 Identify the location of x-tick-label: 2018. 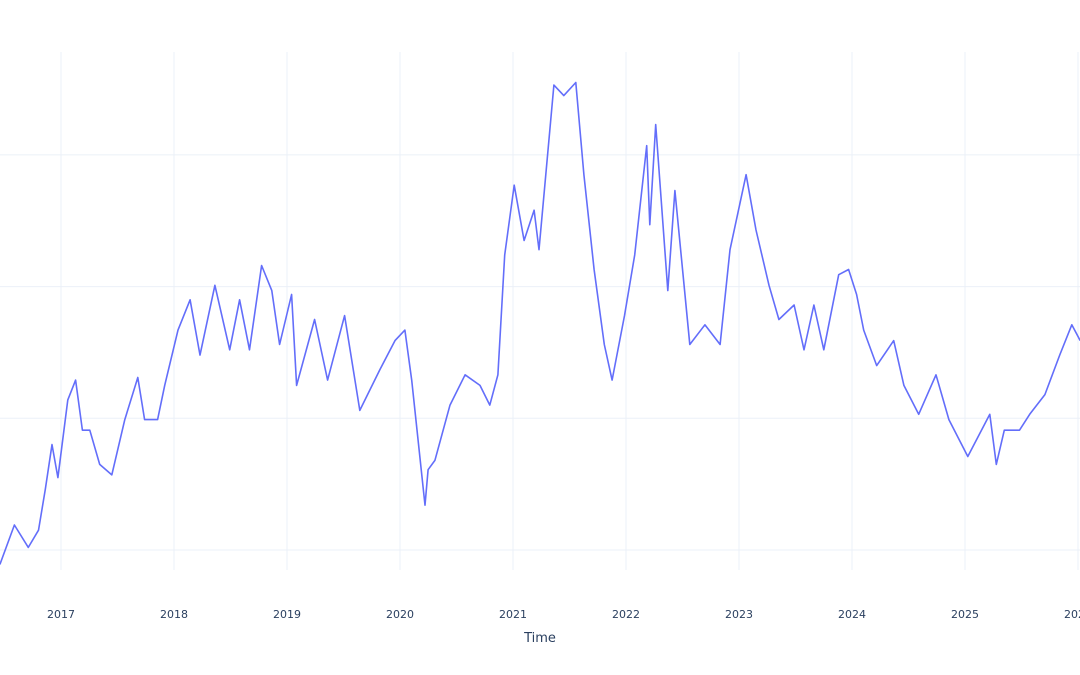
(174, 614).